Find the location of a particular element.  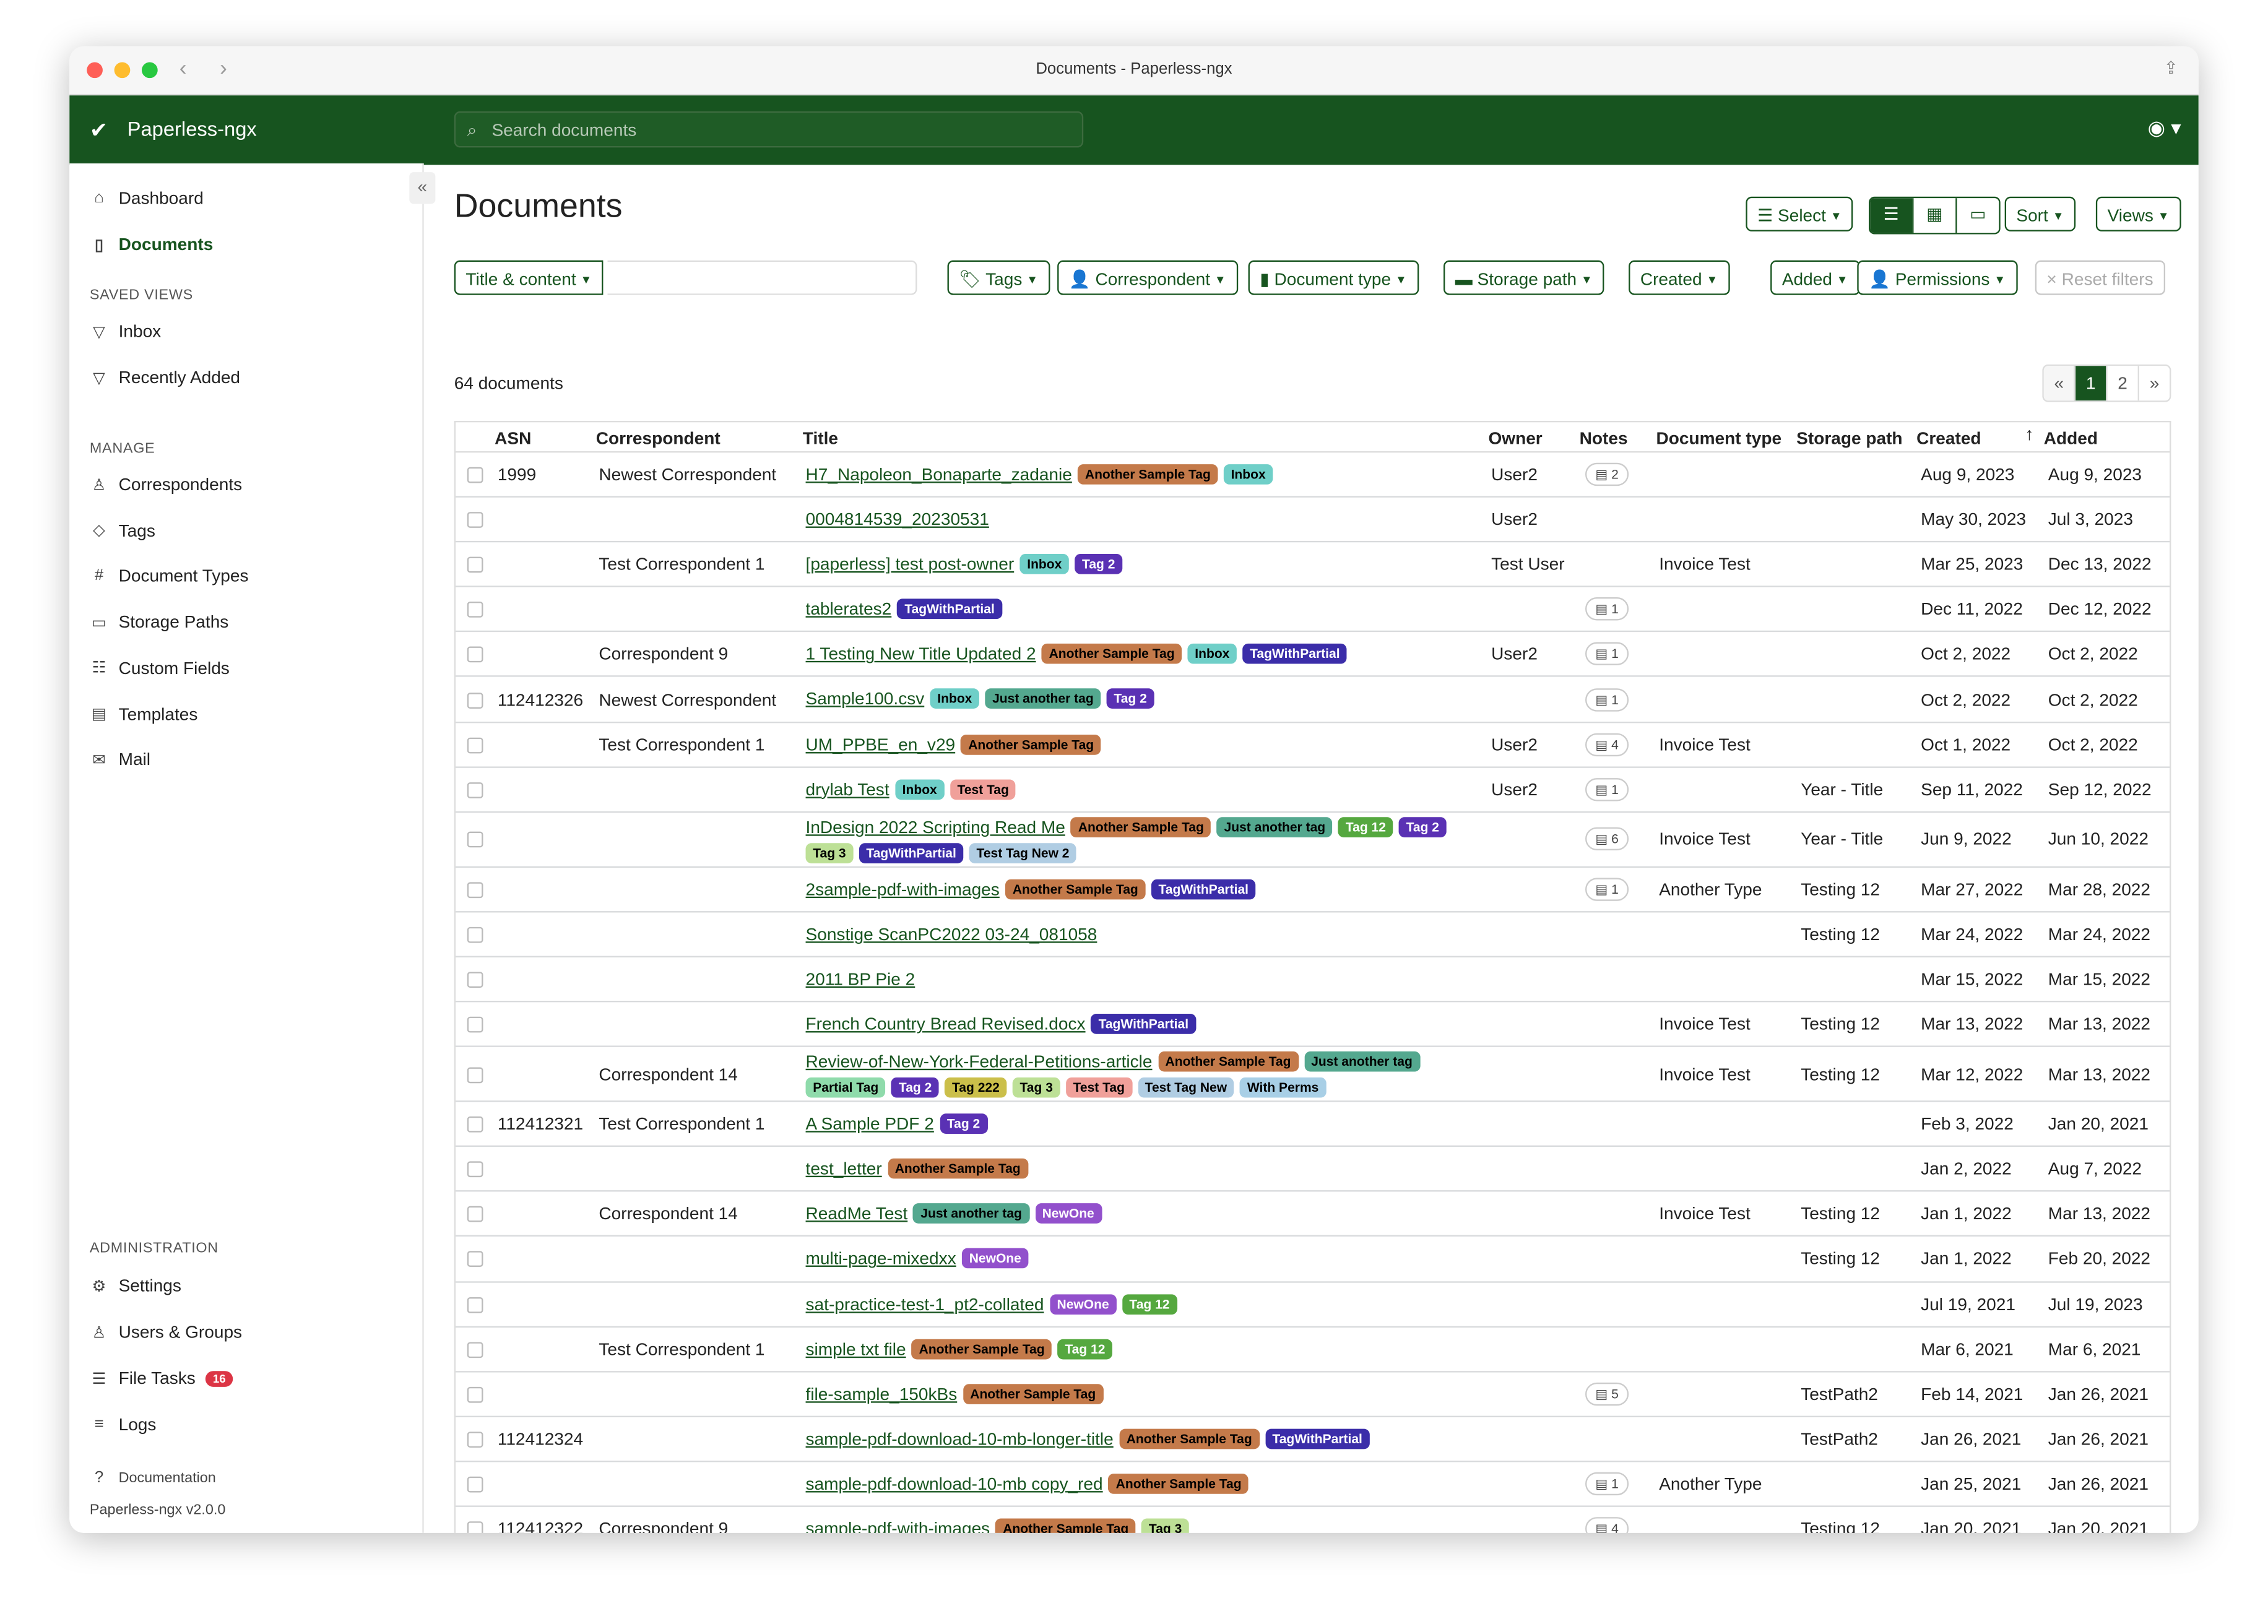

notes-badge: ▤ 2 is located at coordinates (1607, 474).